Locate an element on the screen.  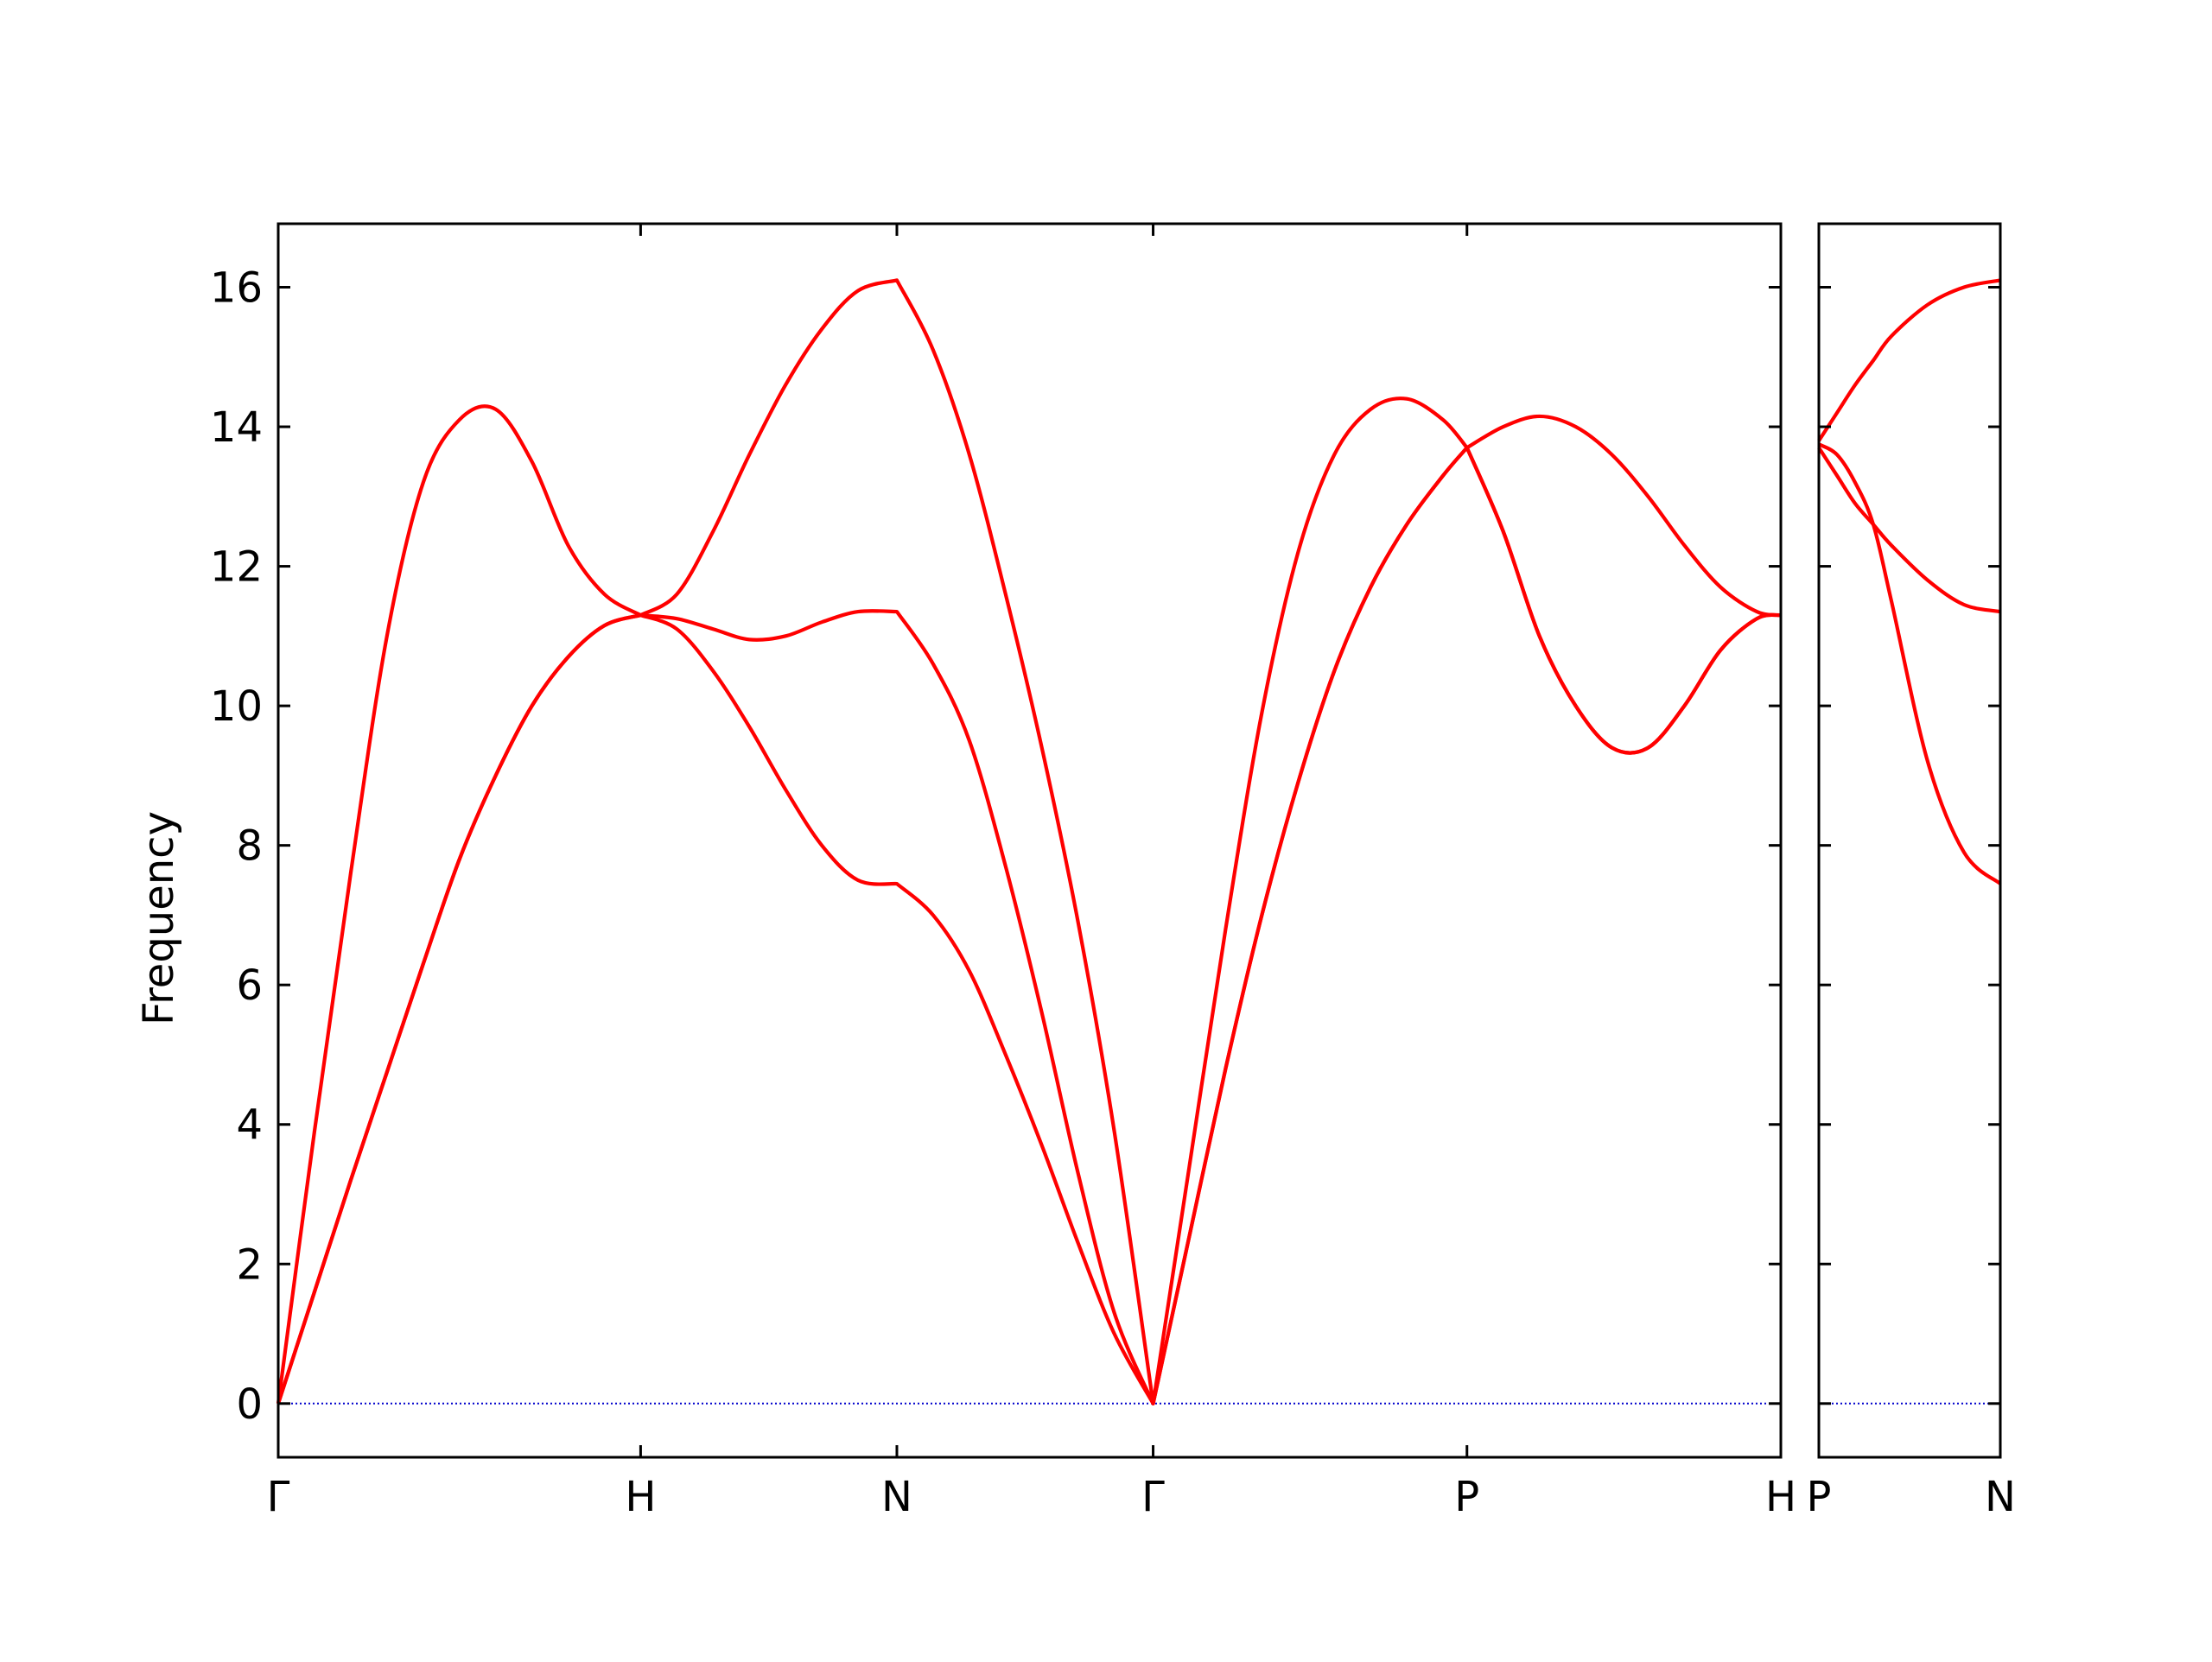
y-tick-label: 12 is located at coordinates (236, 567).